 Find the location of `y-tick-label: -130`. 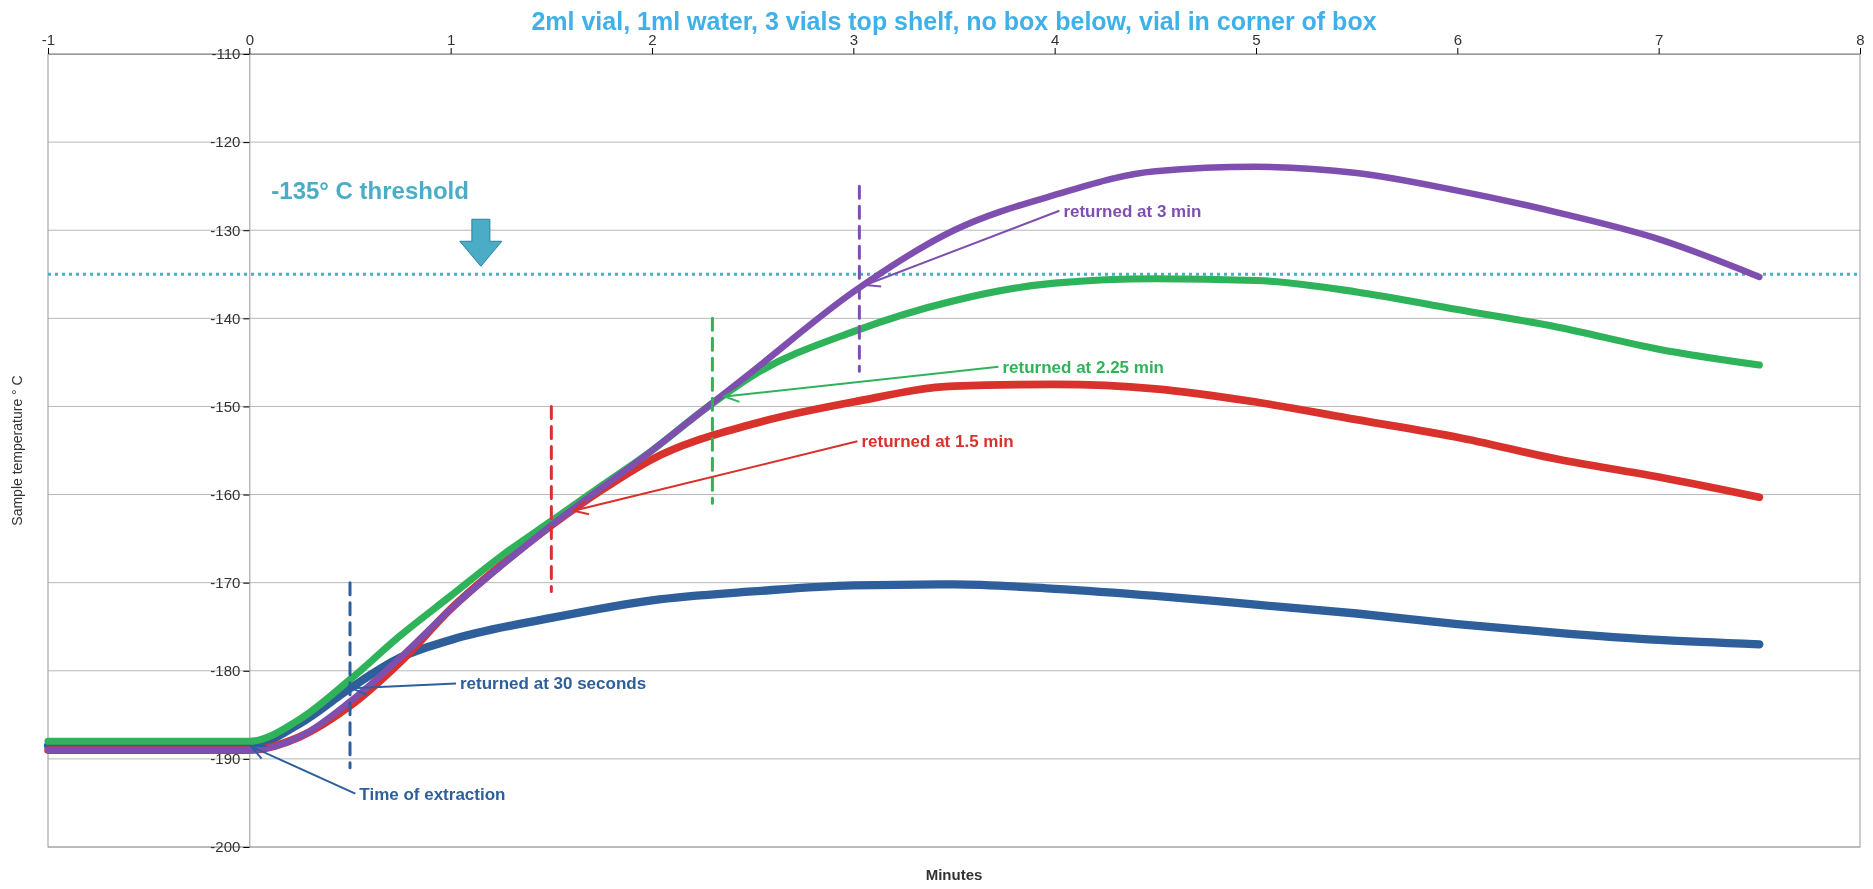

y-tick-label: -130 is located at coordinates (225, 230).